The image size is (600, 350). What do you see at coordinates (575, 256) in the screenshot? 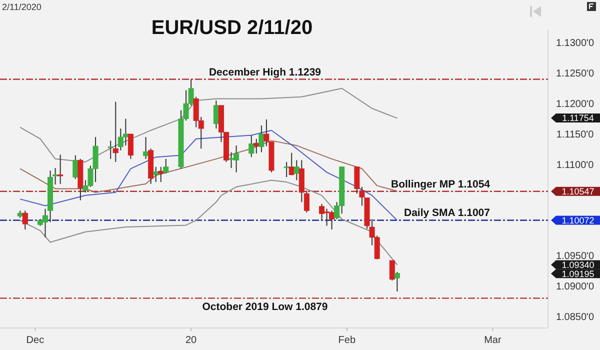
I see `y-tick-label: 1.0950'0` at bounding box center [575, 256].